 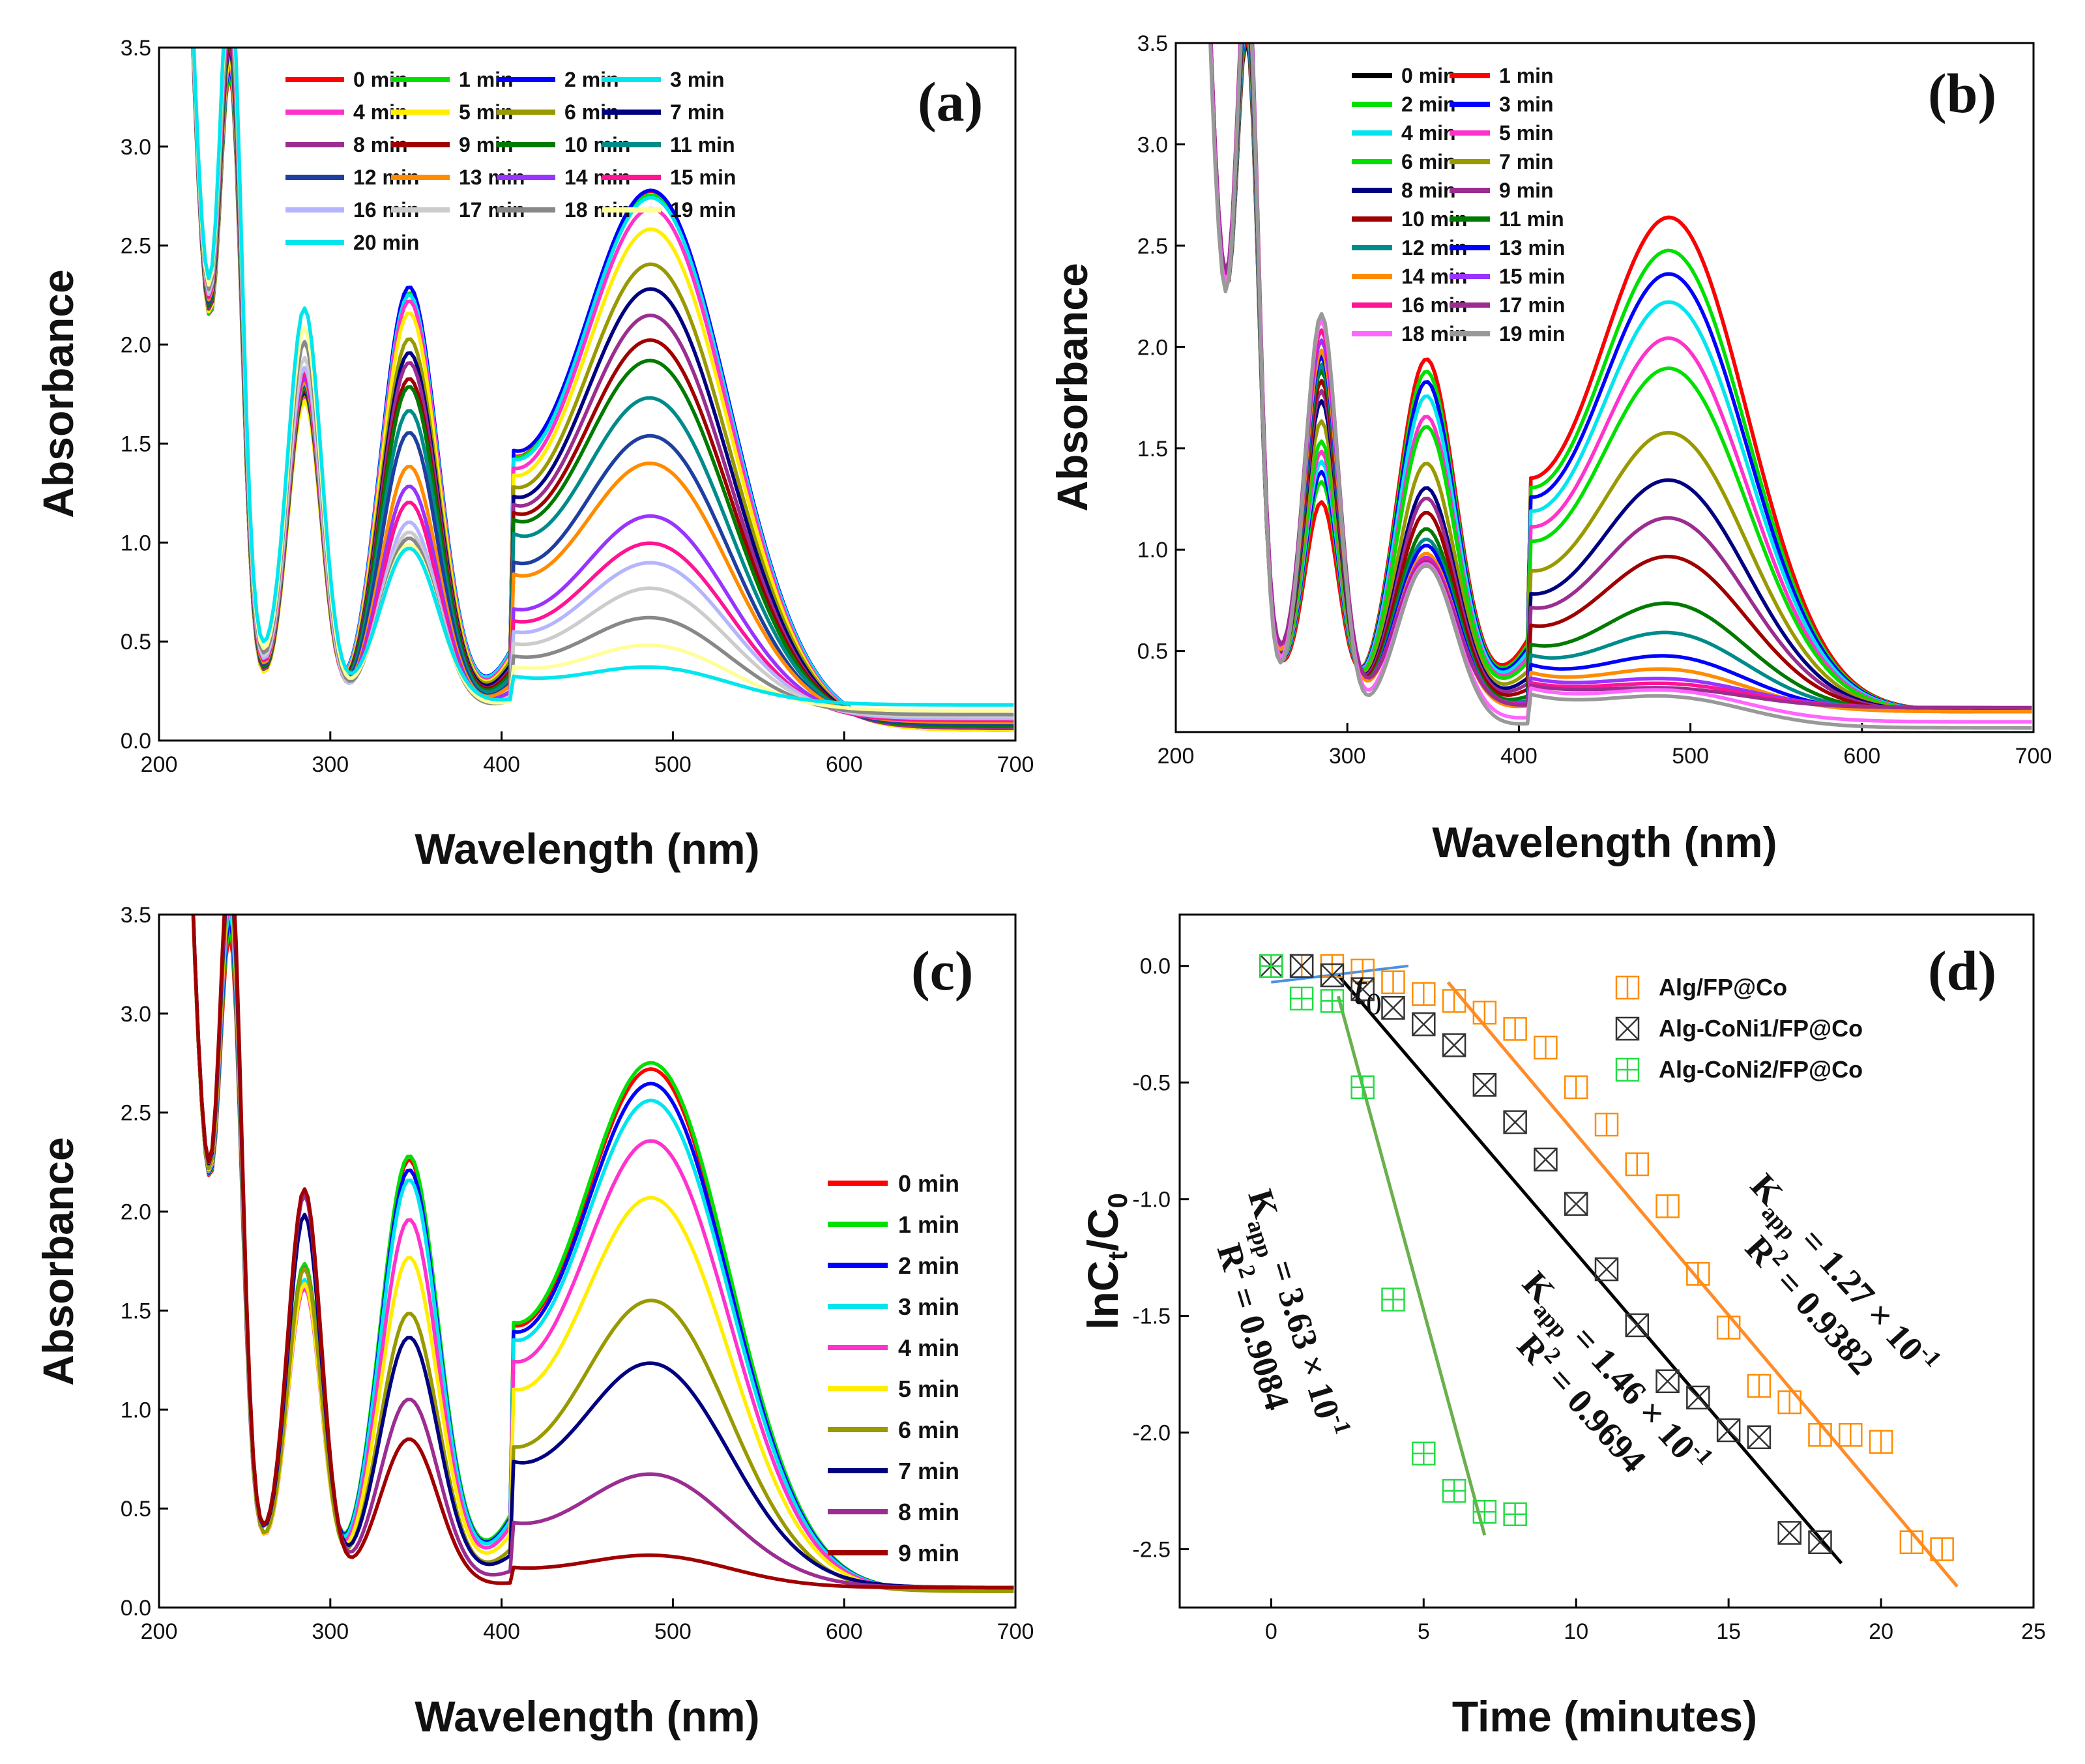 I want to click on y-tick-label: -2.5, so click(x=1151, y=1550).